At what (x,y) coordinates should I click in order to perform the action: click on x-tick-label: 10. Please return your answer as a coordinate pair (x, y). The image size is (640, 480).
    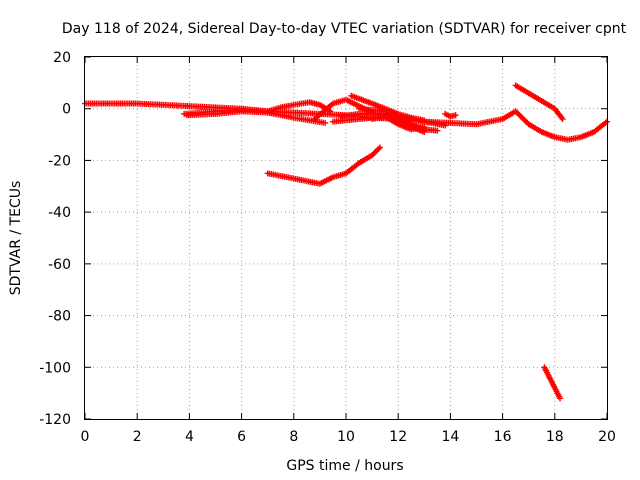
    Looking at the image, I should click on (346, 437).